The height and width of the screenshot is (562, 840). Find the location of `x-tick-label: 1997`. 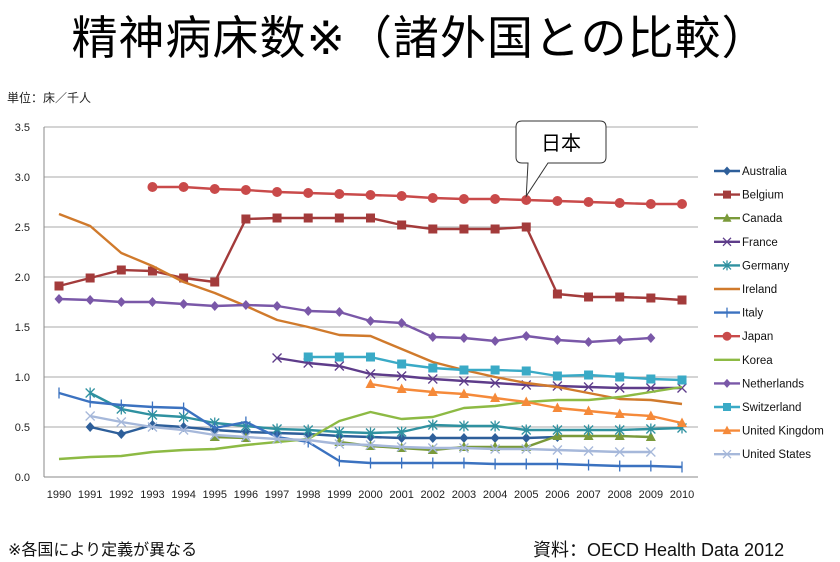

x-tick-label: 1997 is located at coordinates (277, 495).